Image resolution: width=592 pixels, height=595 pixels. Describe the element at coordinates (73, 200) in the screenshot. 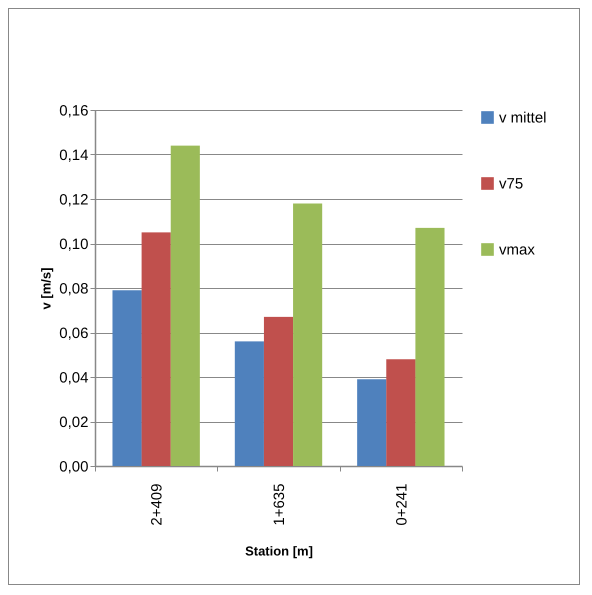

I see `y-tick-label: 0,12` at that location.